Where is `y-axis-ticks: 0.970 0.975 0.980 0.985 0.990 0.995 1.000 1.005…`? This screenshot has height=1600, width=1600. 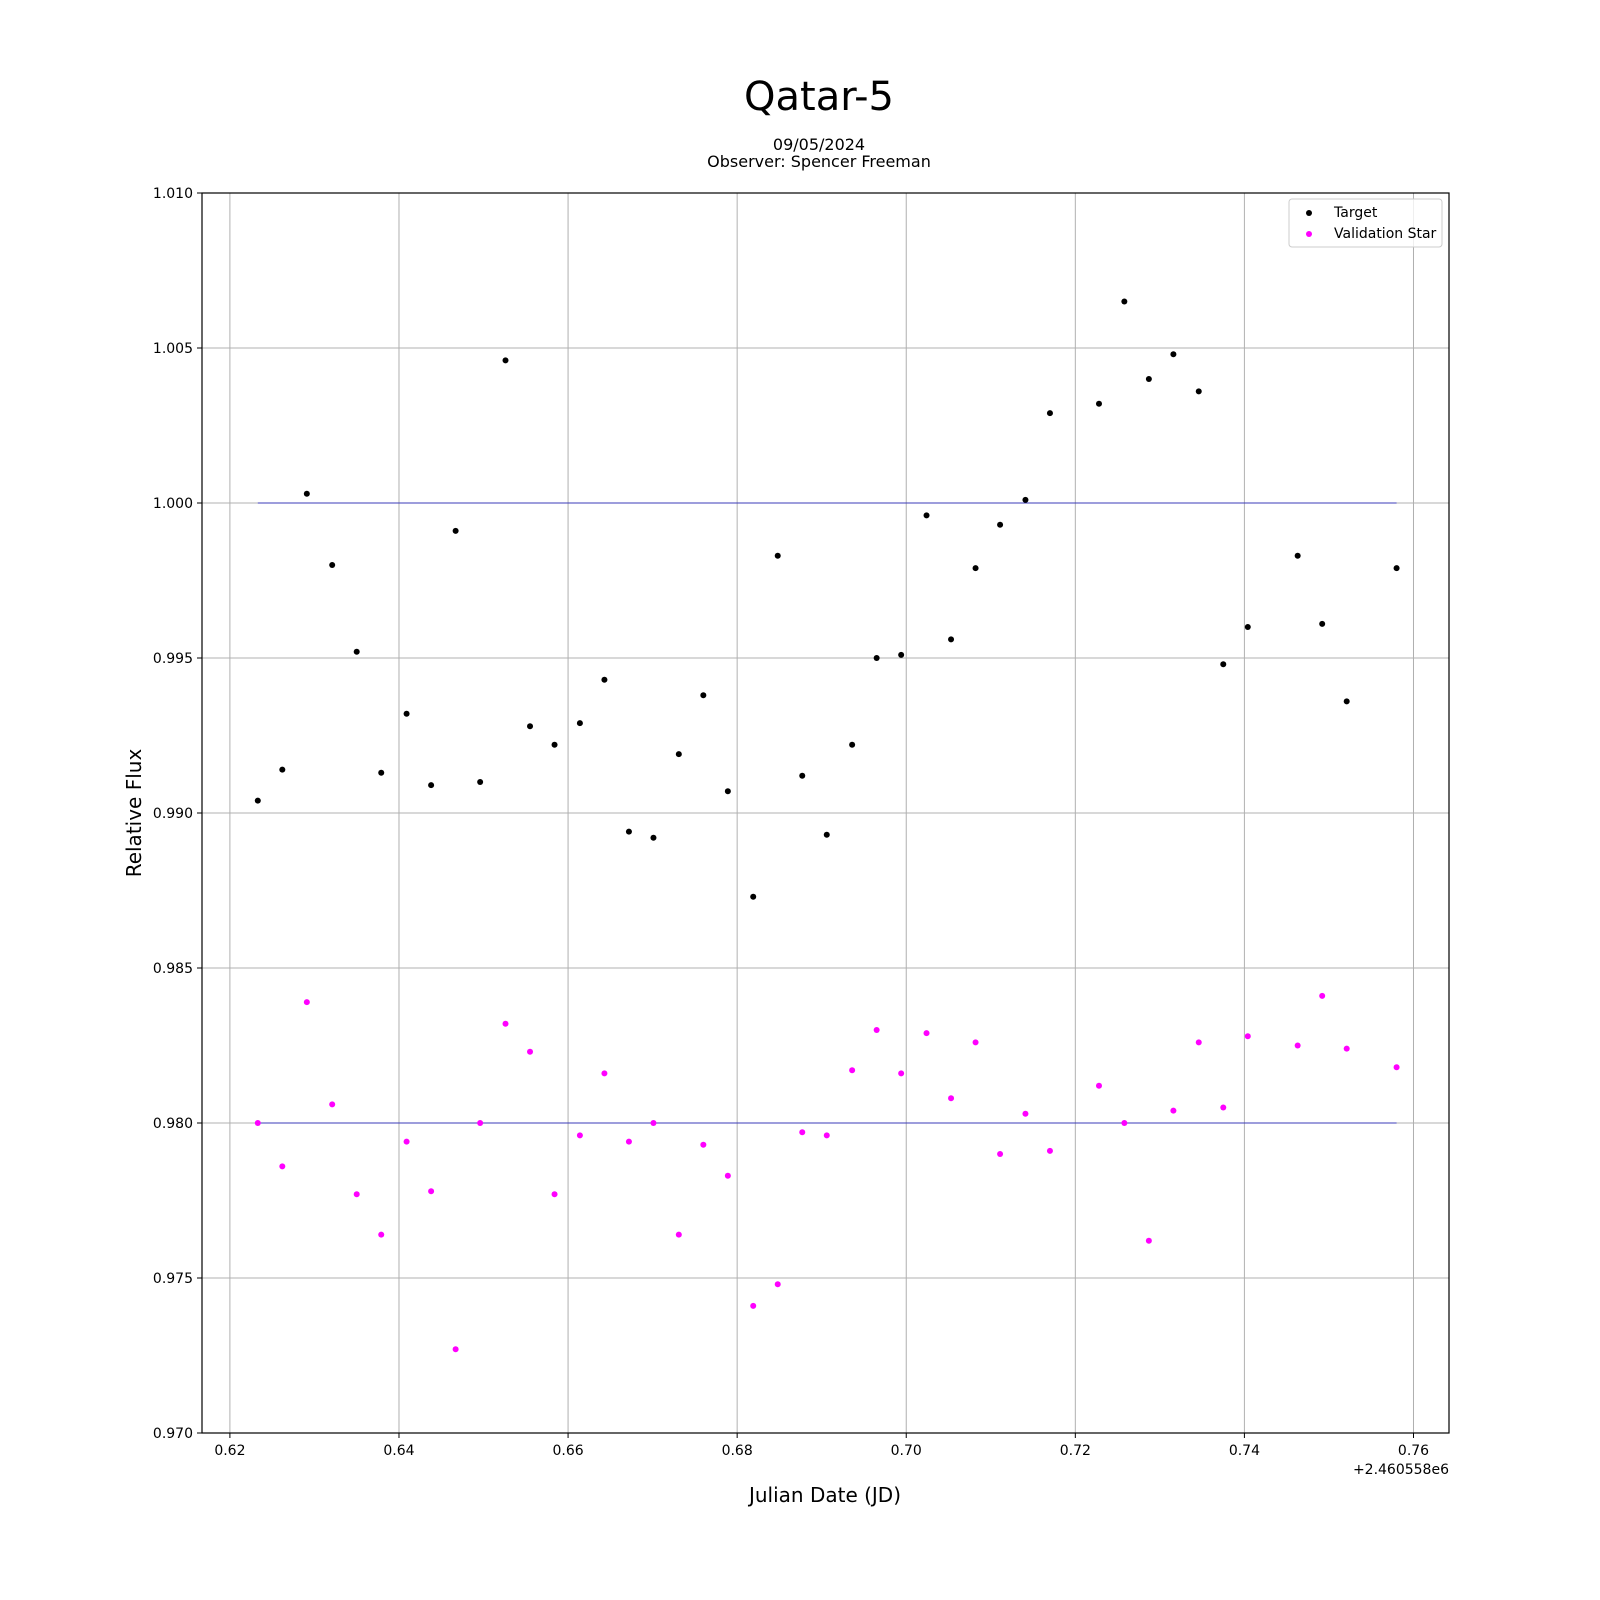
y-axis-ticks: 0.970 0.975 0.980 0.985 0.990 0.995 1.000 1.005… is located at coordinates (177, 814).